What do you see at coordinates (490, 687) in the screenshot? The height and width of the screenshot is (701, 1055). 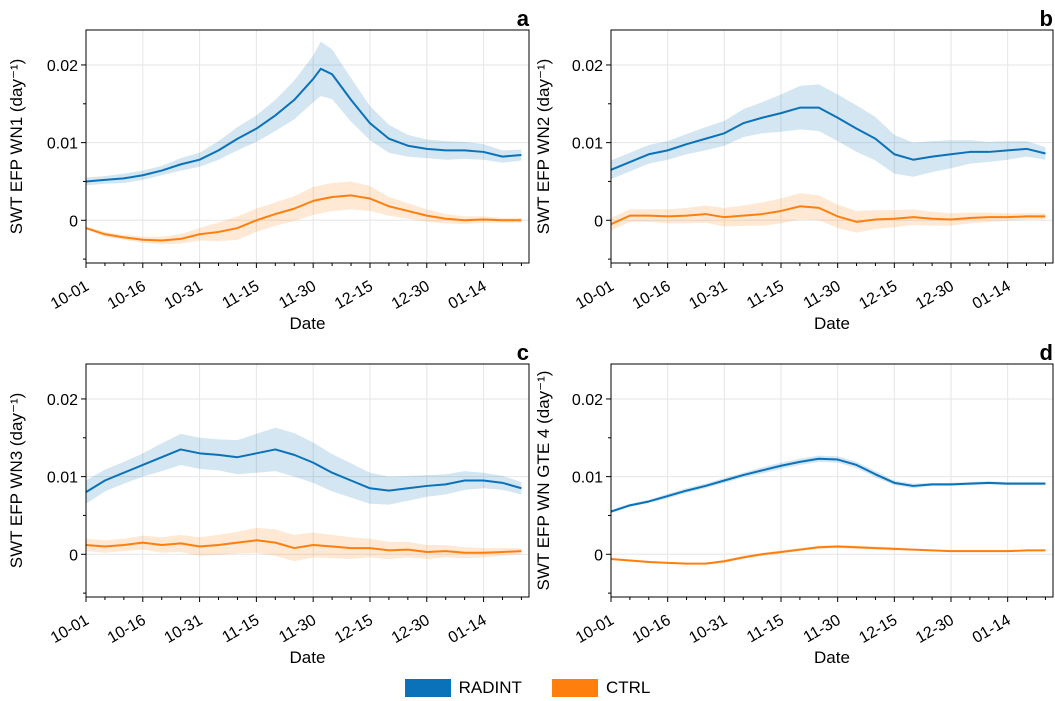 I see `legend-label-radint: RADINT` at bounding box center [490, 687].